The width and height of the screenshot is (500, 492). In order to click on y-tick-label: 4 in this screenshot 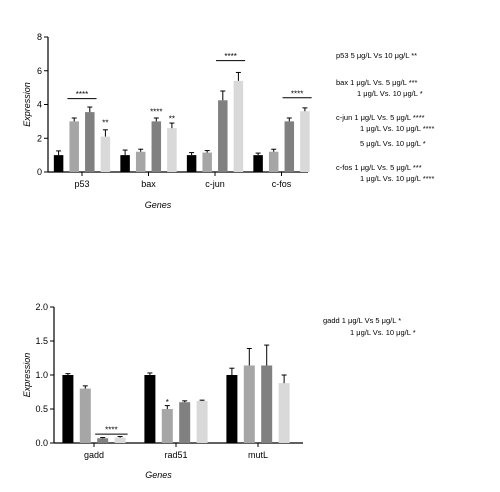, I will do `click(39, 105)`.